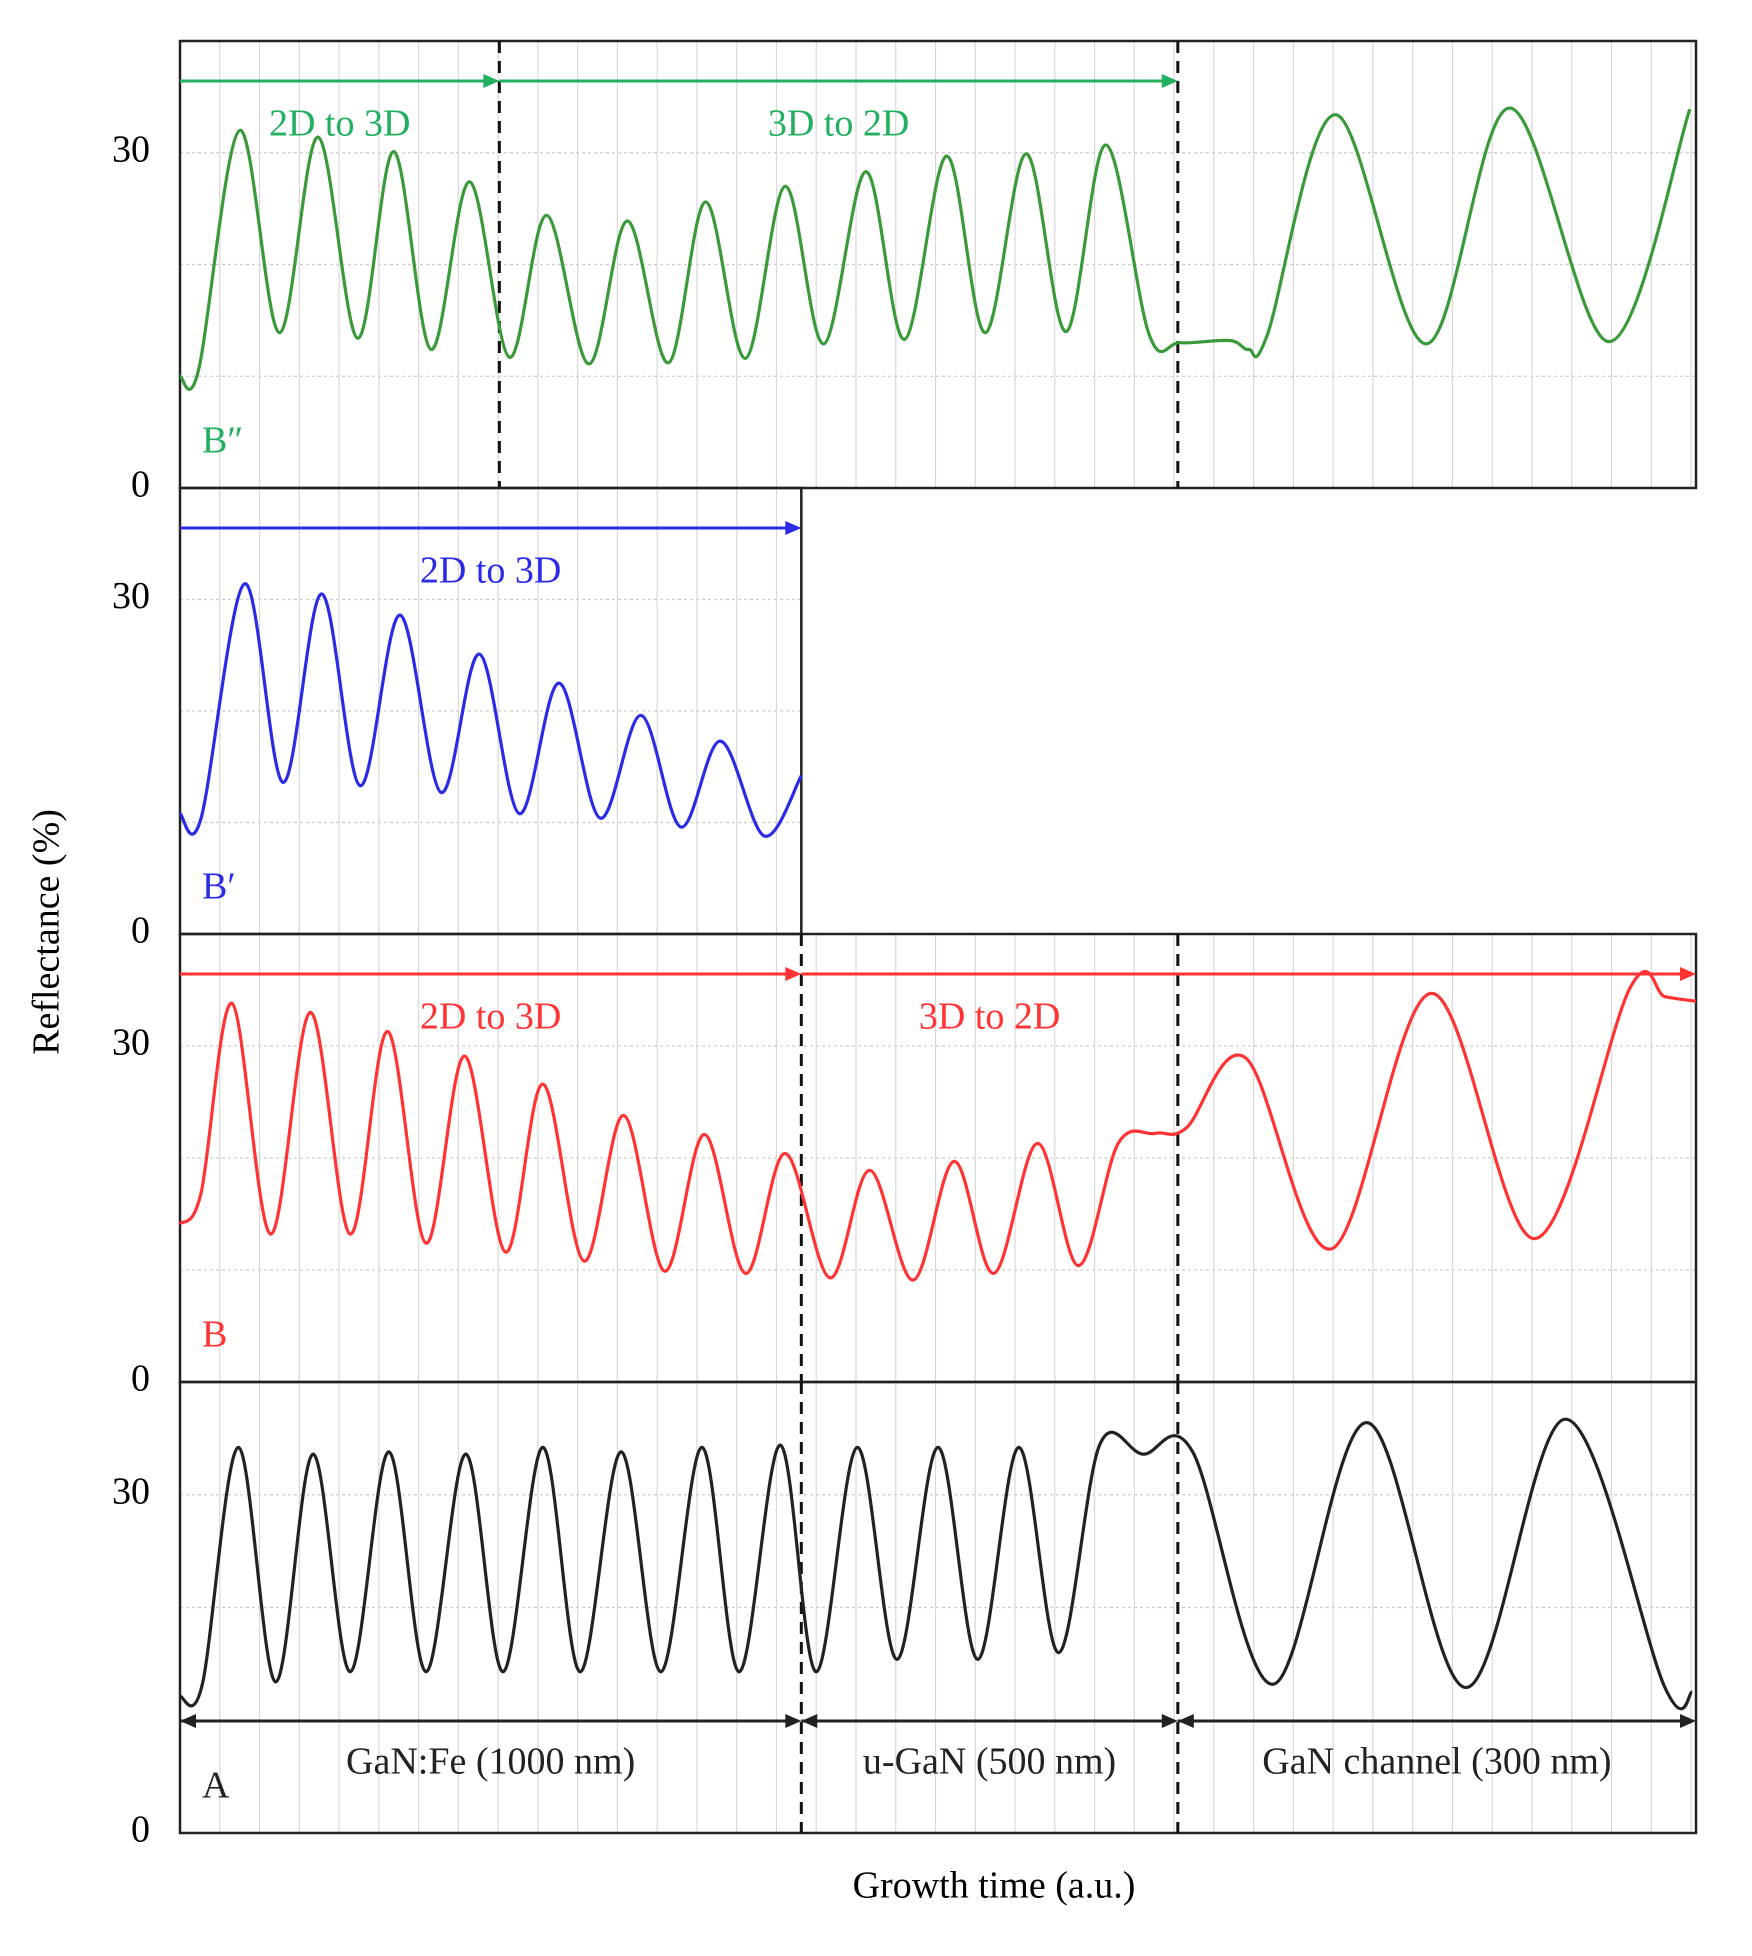 This screenshot has height=1956, width=1752. I want to click on x-axis-title: Growth time (a.u.), so click(994, 1886).